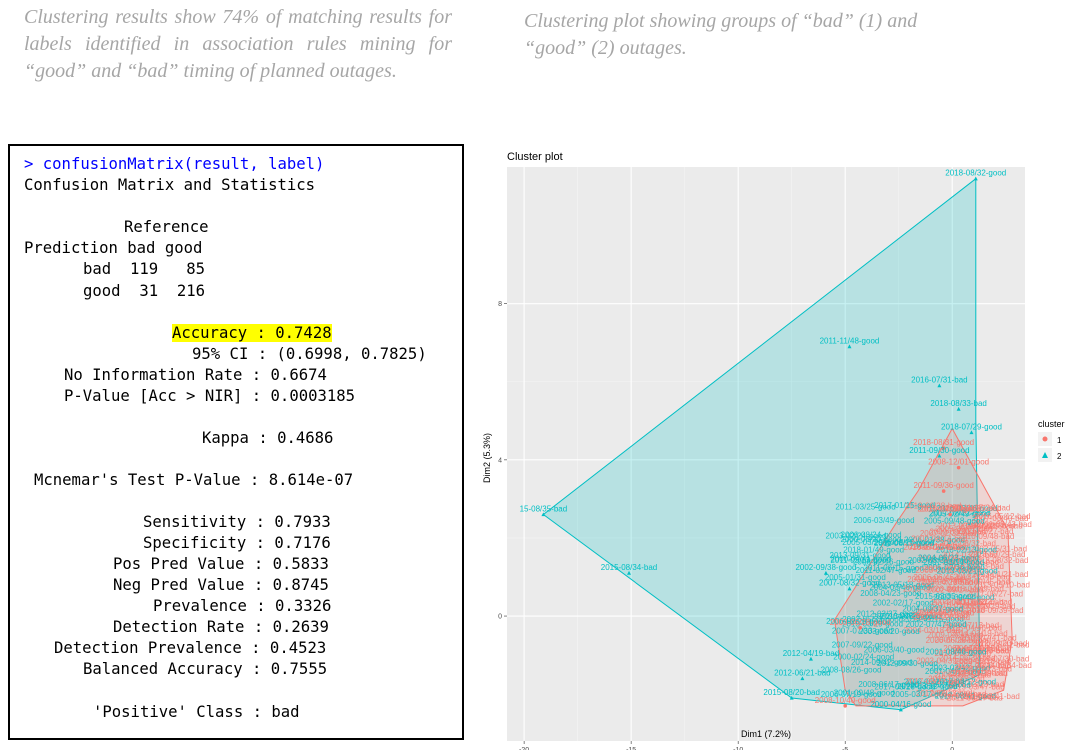 Image resolution: width=1076 pixels, height=756 pixels. I want to click on label-cloud-text: 2000-04/41-good, so click(860, 558).